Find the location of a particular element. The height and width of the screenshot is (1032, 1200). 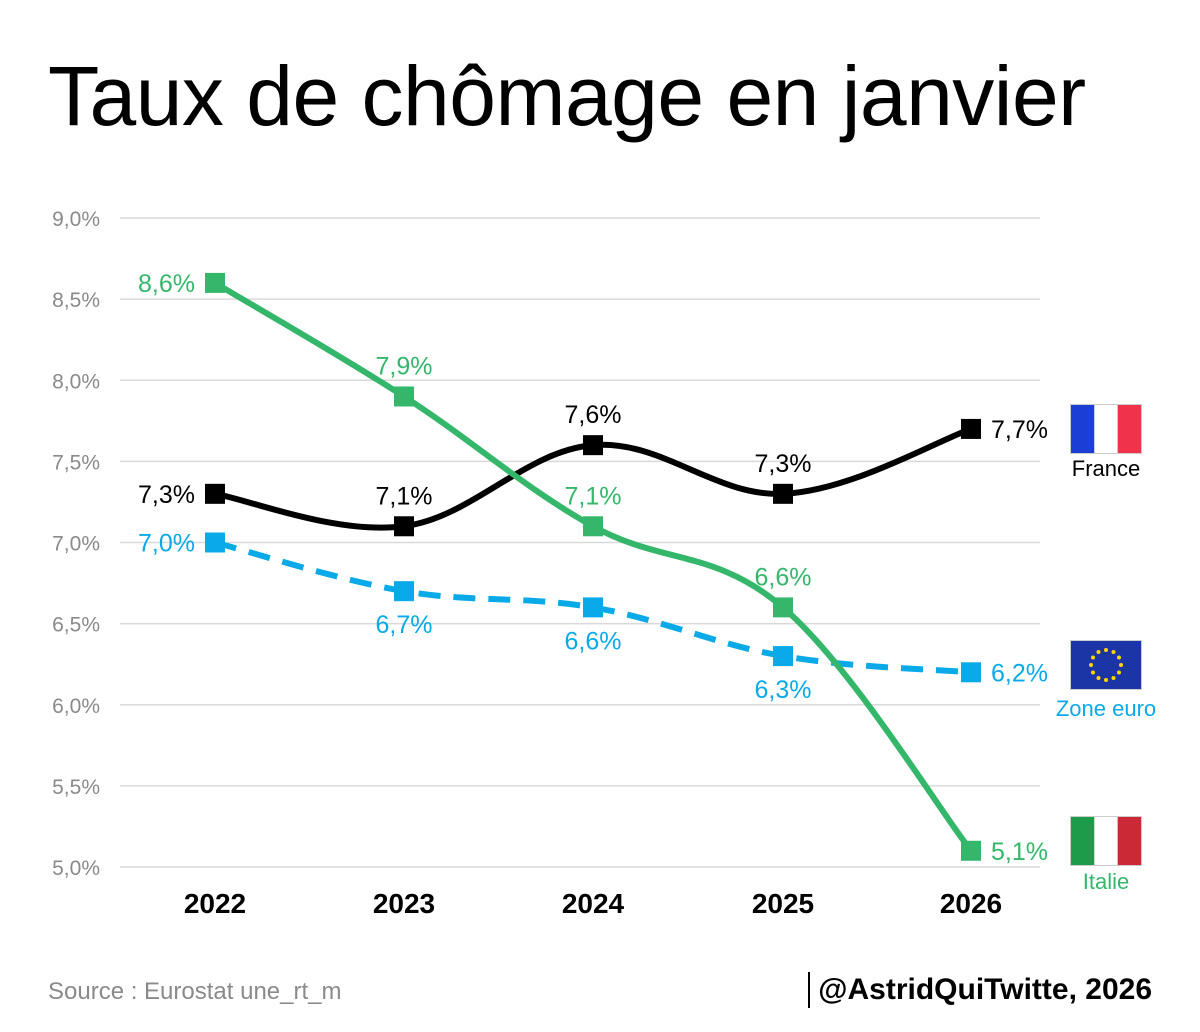

legend-label-italie: Italie is located at coordinates (1106, 881).